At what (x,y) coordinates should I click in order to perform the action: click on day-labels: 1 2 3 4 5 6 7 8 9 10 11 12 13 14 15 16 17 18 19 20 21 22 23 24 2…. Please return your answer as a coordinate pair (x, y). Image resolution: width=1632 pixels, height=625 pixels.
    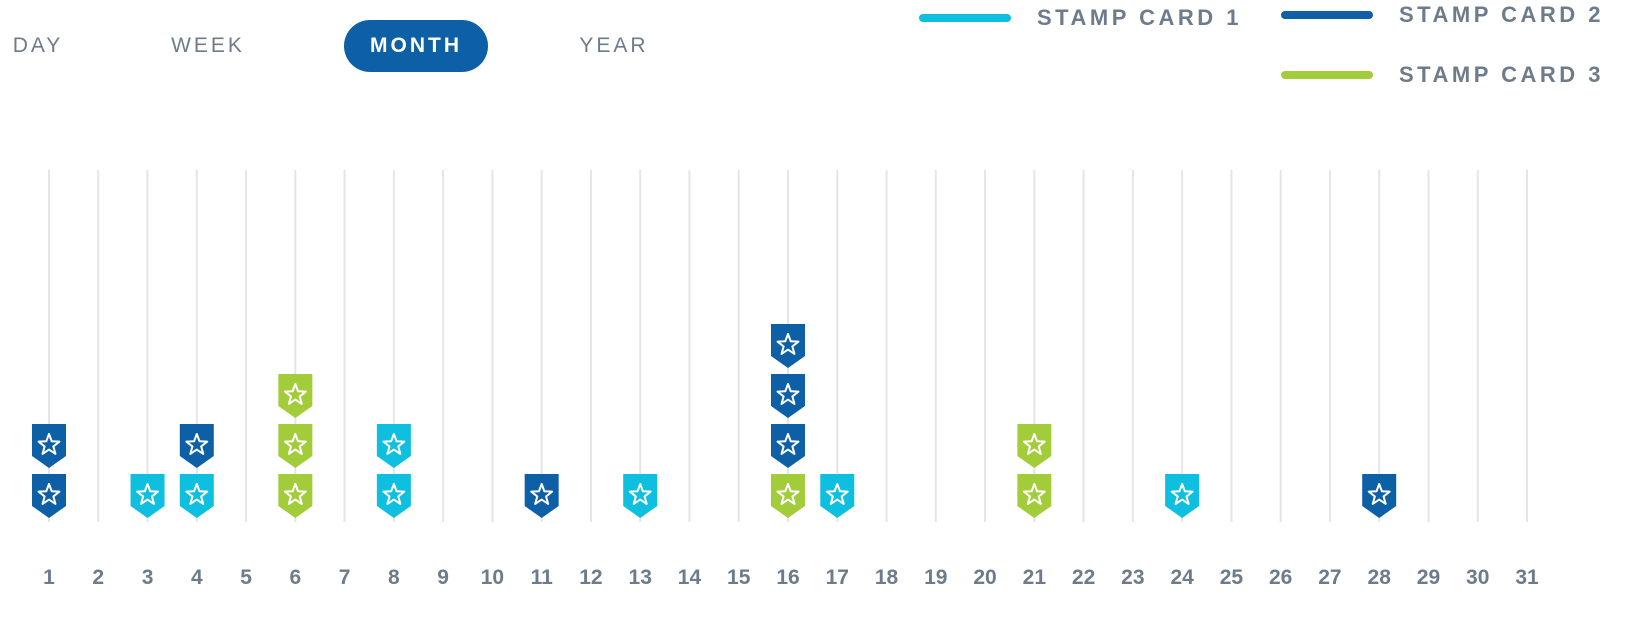
    Looking at the image, I should click on (791, 577).